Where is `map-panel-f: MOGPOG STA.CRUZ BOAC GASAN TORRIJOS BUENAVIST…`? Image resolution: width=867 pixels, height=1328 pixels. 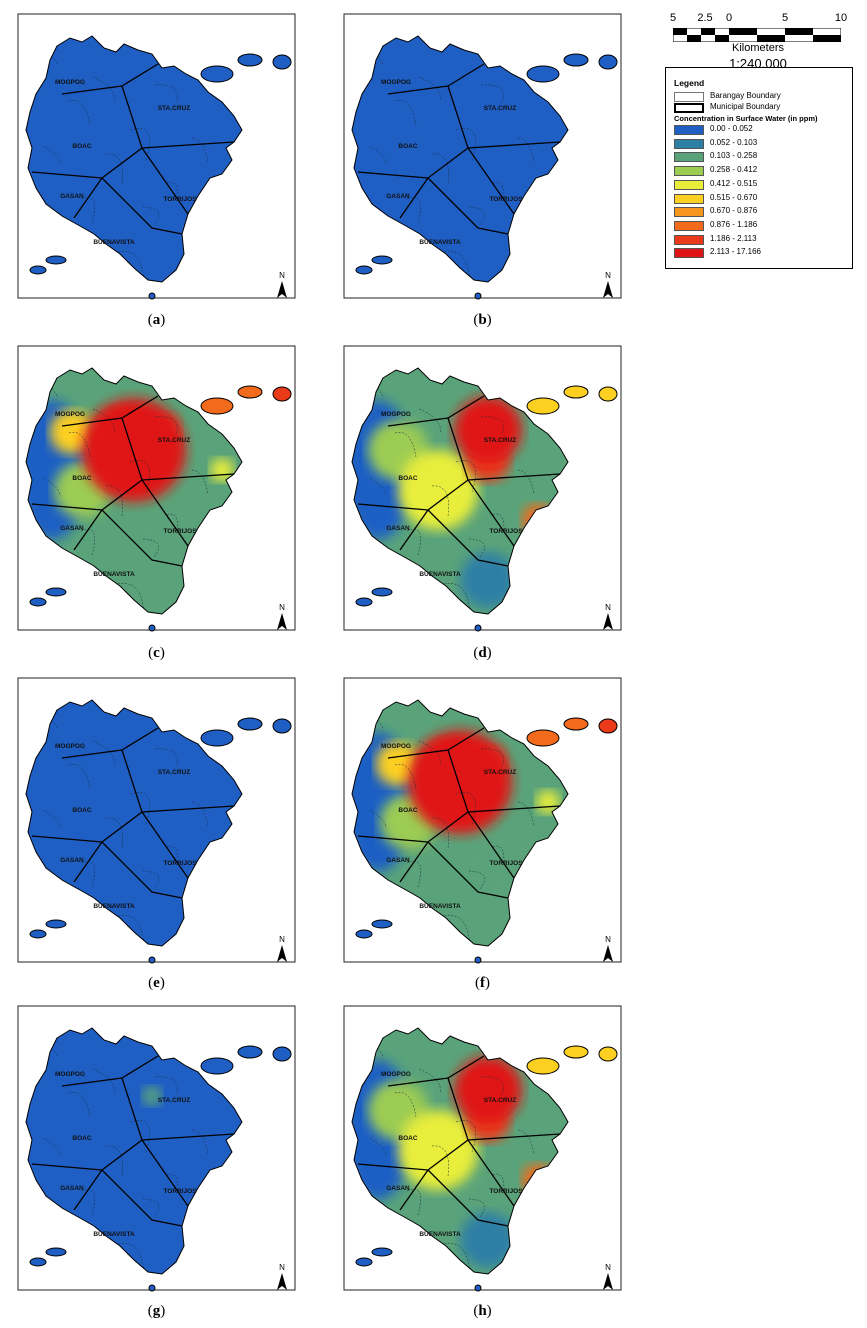
map-panel-f: MOGPOG STA.CRUZ BOAC GASAN TORRIJOS BUENAVIST… is located at coordinates (482, 820).